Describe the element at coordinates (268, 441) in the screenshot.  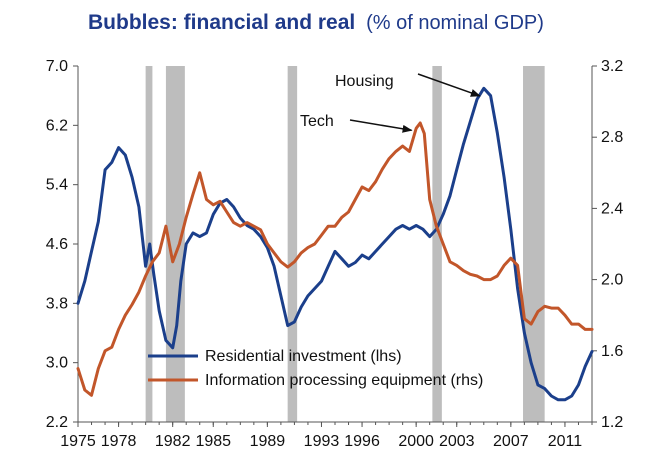
I see `x-tick-label: 1989` at that location.